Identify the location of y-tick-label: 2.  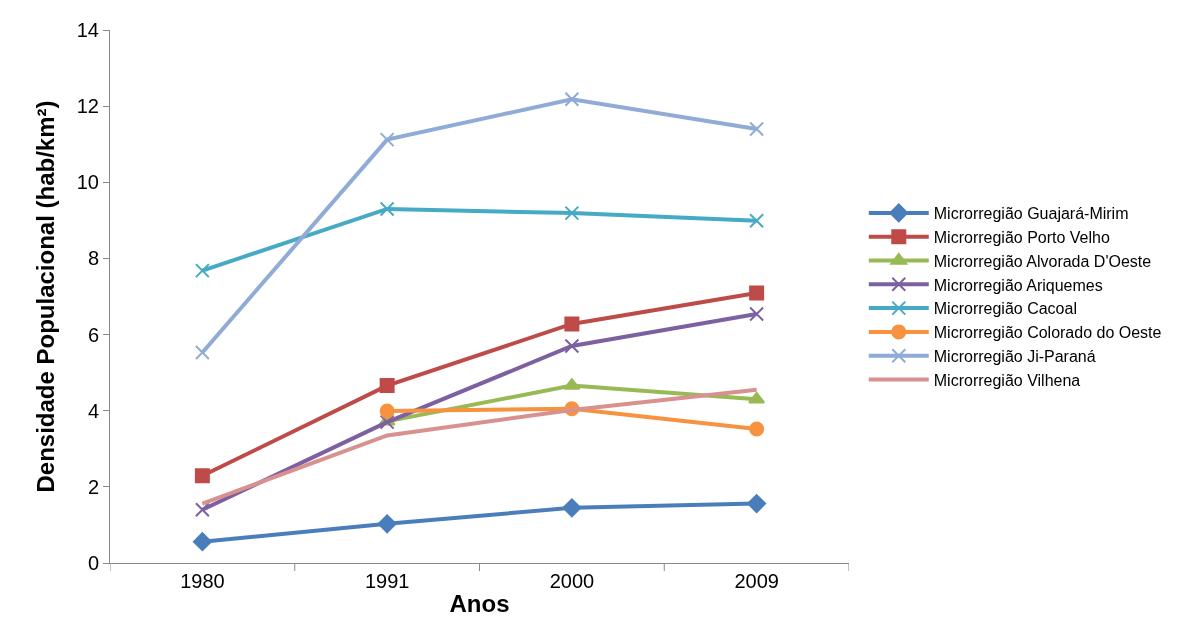
(93, 486).